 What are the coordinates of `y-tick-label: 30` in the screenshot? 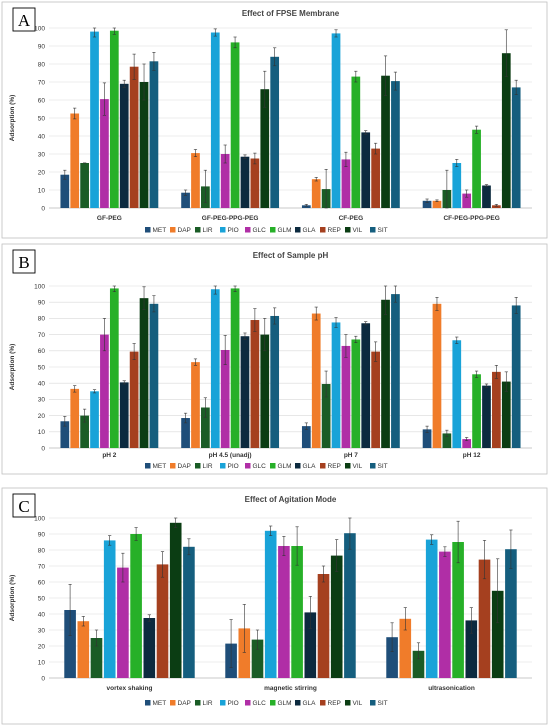 It's located at (42, 400).